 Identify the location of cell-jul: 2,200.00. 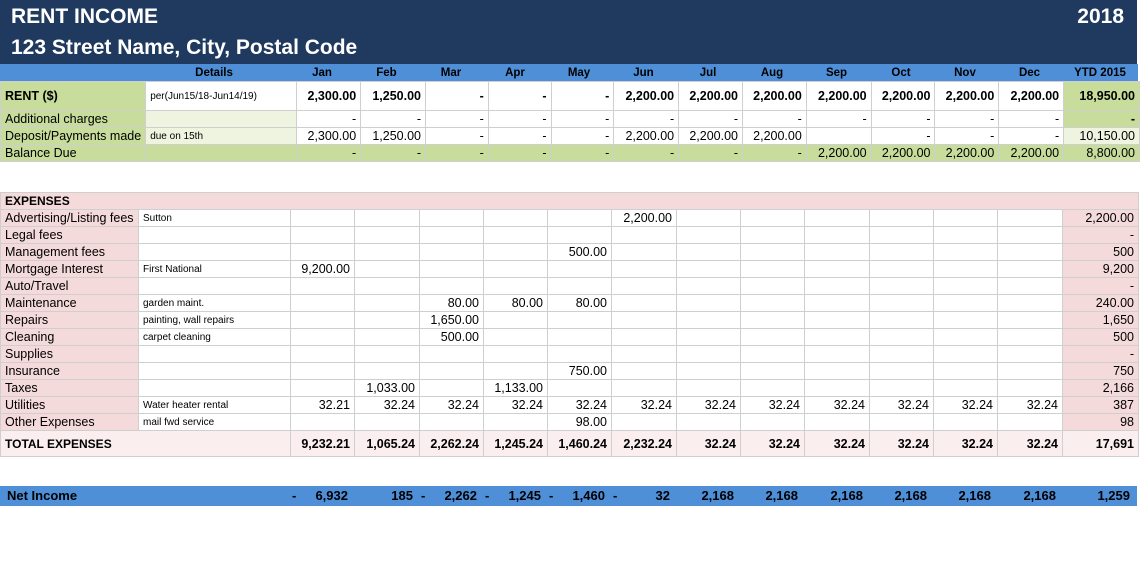
(710, 96).